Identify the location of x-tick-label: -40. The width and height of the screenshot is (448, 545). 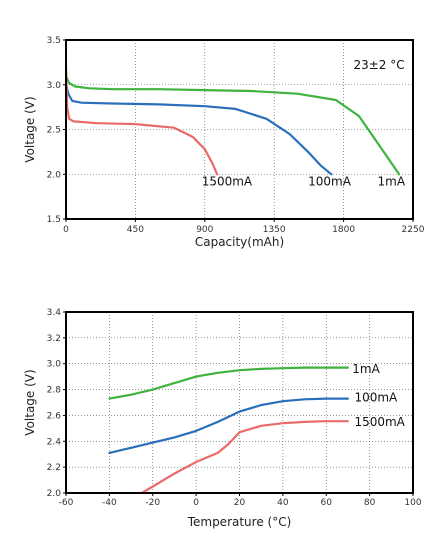
(109, 503).